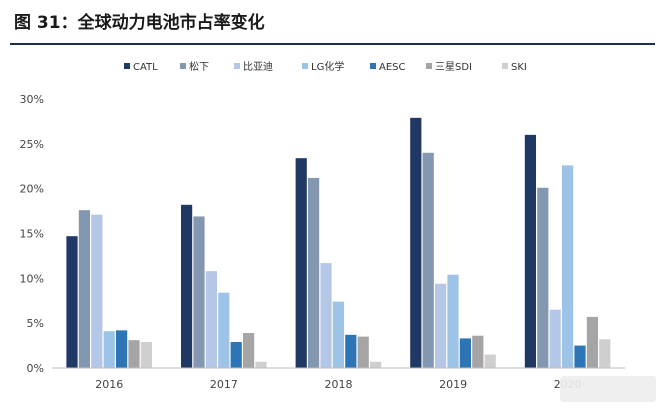  What do you see at coordinates (392, 67) in the screenshot?
I see `legend-label: AESC` at bounding box center [392, 67].